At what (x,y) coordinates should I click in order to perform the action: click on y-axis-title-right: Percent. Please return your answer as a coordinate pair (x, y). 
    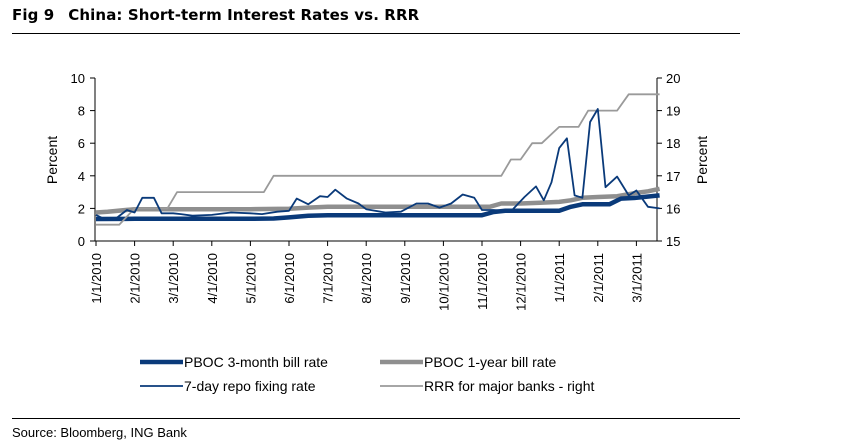
    Looking at the image, I should click on (702, 160).